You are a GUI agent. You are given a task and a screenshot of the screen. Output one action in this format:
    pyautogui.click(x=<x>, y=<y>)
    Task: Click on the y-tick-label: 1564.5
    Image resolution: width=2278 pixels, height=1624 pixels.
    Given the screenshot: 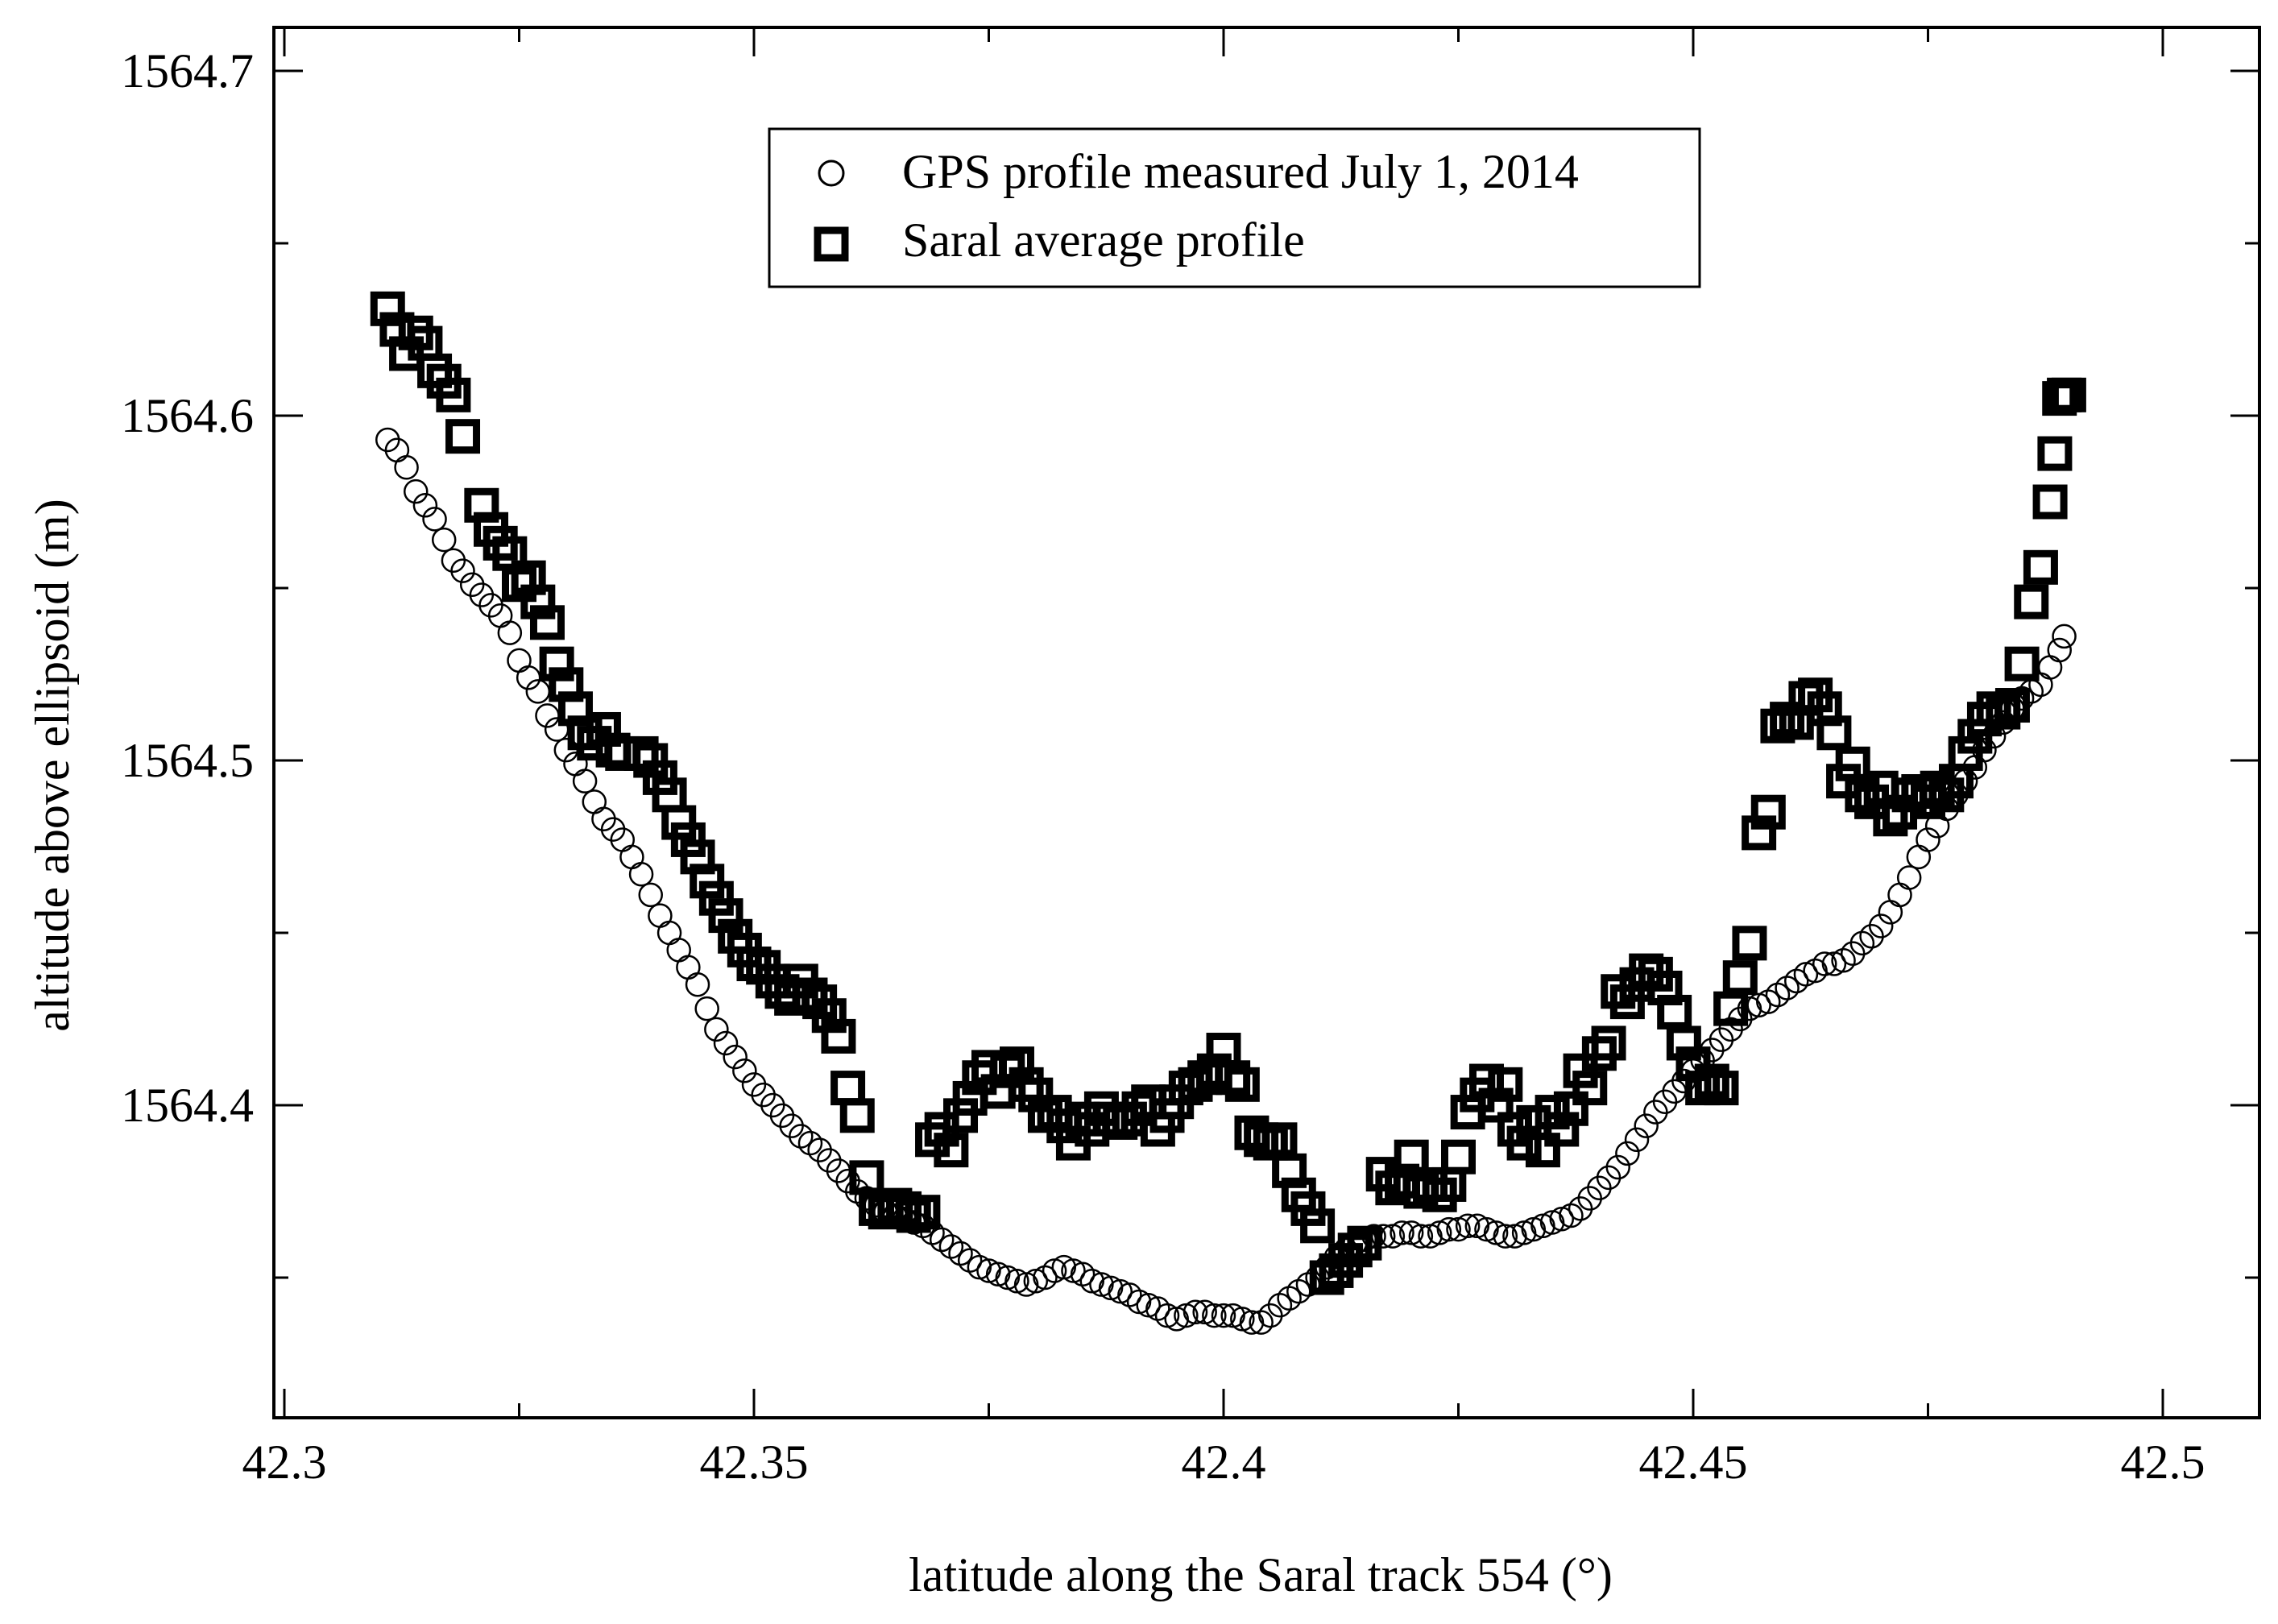 What is the action you would take?
    pyautogui.click(x=187, y=760)
    